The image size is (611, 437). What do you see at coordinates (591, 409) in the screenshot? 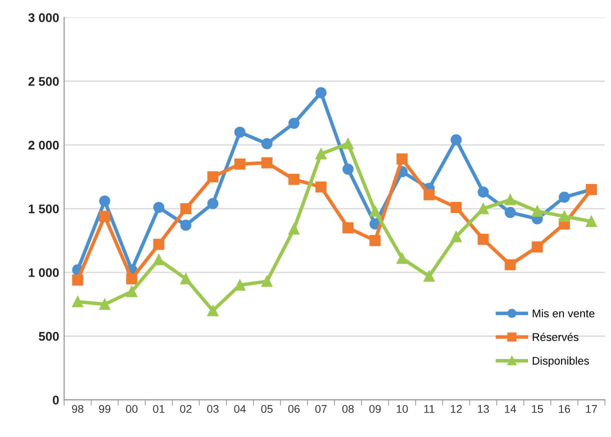
I see `x-tick-label: 17` at bounding box center [591, 409].